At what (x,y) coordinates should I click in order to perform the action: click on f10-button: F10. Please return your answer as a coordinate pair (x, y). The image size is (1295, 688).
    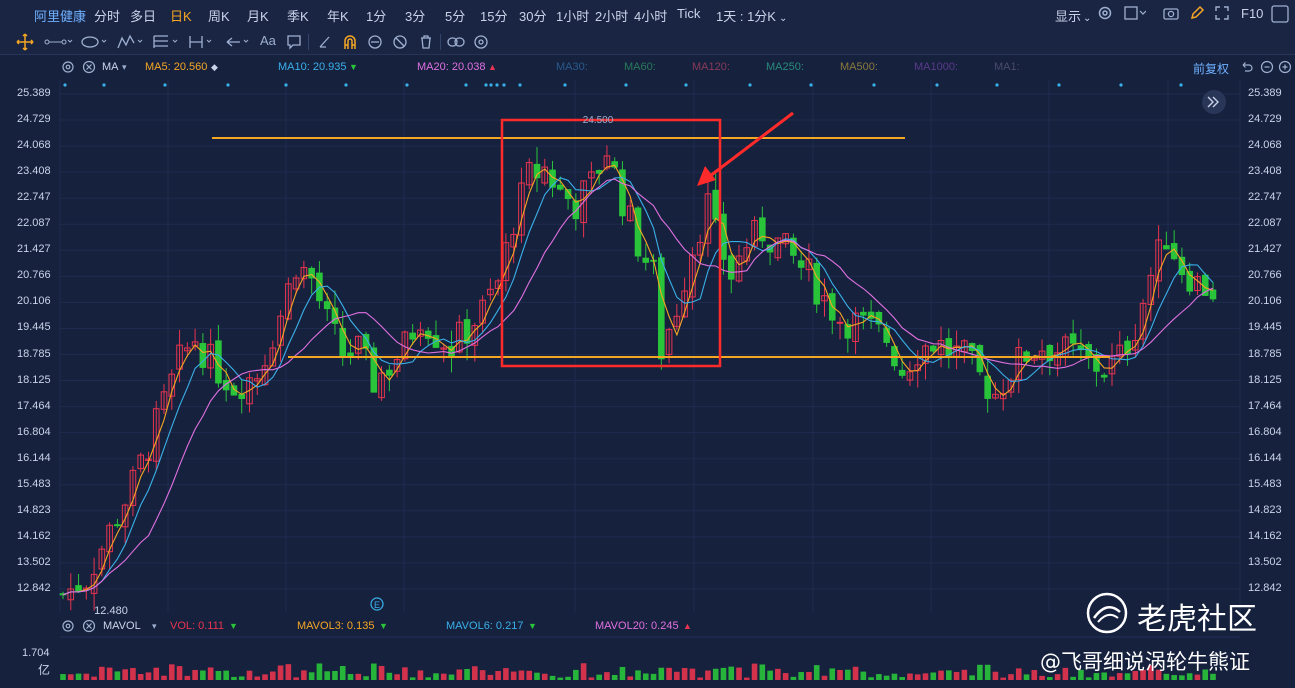
    Looking at the image, I should click on (1252, 13).